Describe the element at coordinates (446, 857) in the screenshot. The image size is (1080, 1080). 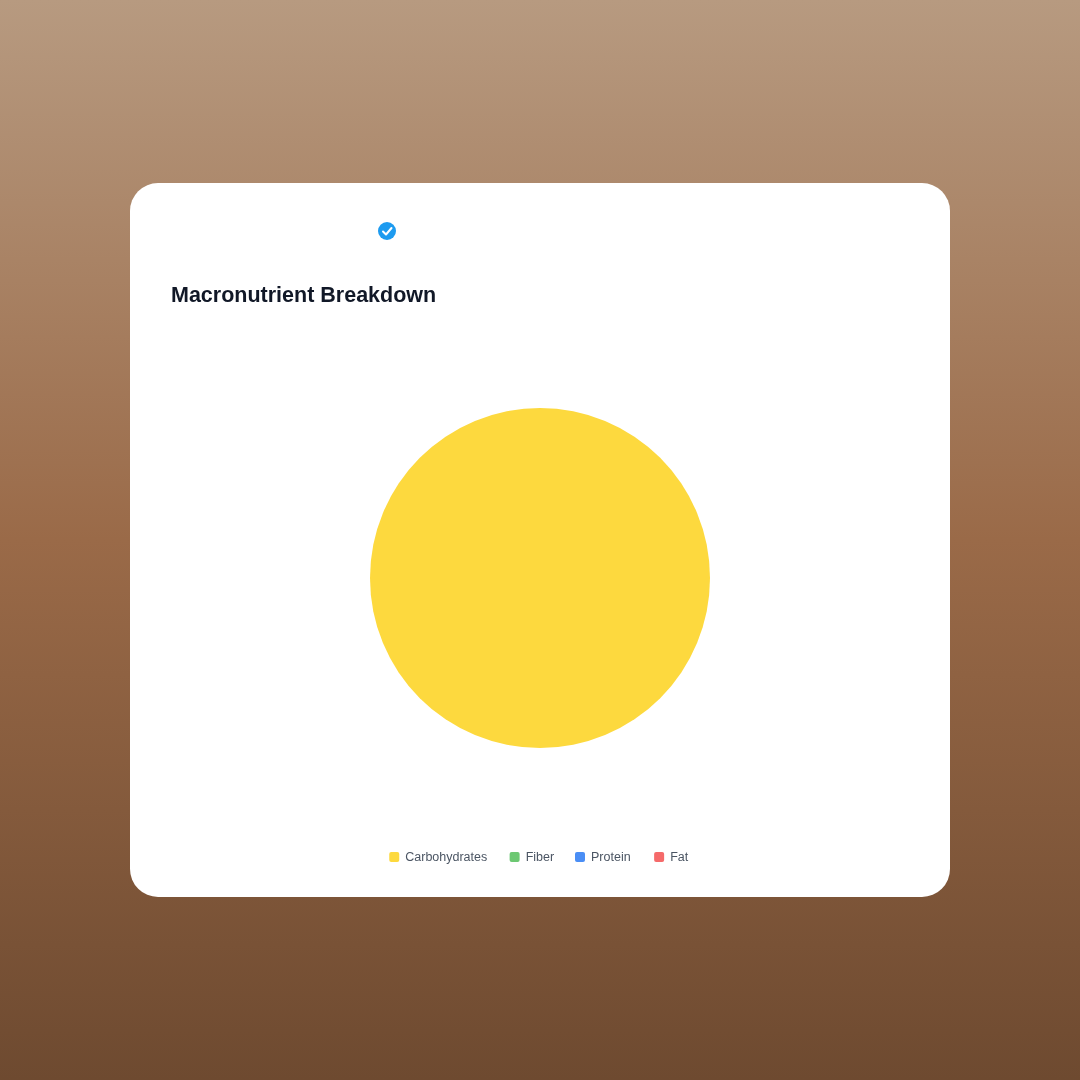
I see `legend-label: Carbohydrates` at that location.